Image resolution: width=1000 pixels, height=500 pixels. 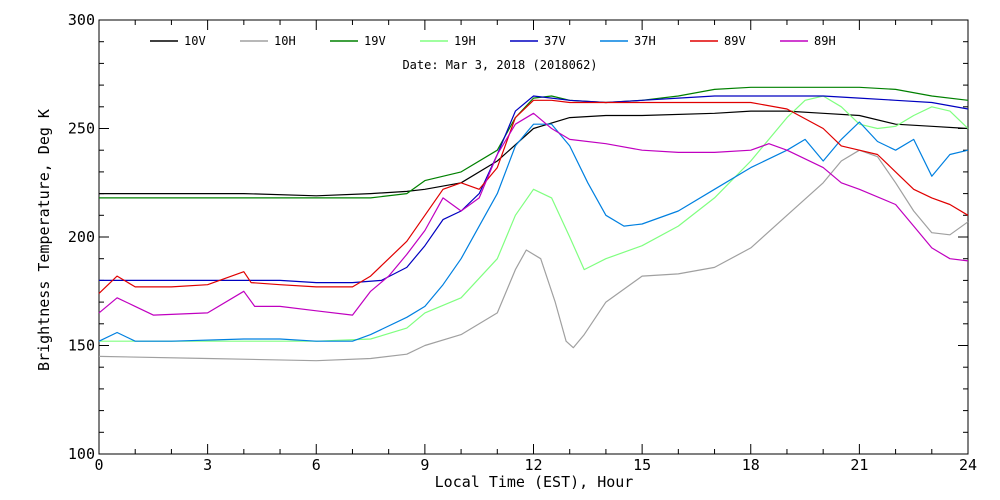 I want to click on x-tick-label: 0, so click(x=98, y=465).